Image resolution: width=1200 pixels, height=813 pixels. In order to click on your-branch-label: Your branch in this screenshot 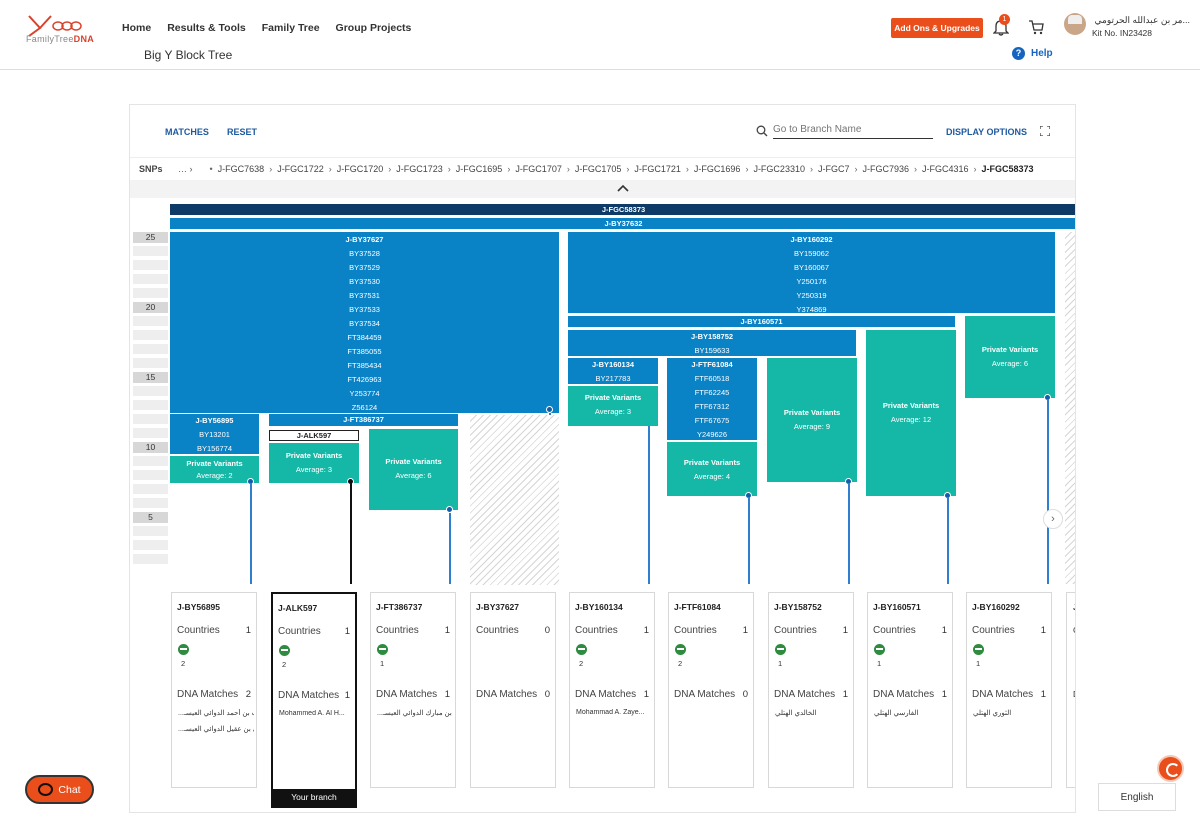, I will do `click(314, 797)`.